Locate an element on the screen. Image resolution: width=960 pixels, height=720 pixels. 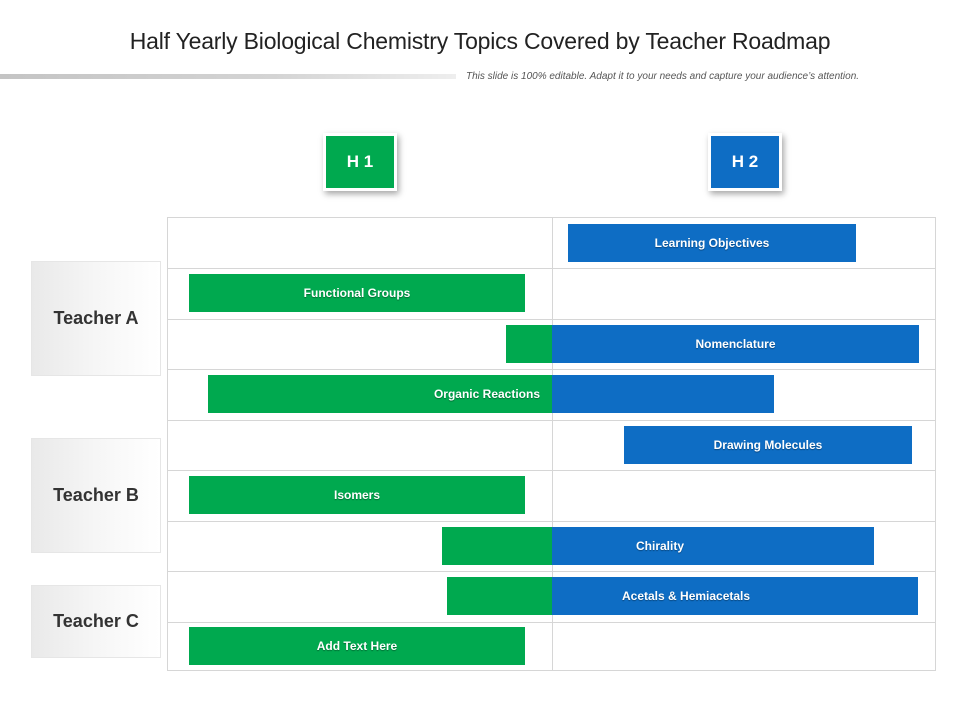
header-h1: H 1 is located at coordinates (360, 162).